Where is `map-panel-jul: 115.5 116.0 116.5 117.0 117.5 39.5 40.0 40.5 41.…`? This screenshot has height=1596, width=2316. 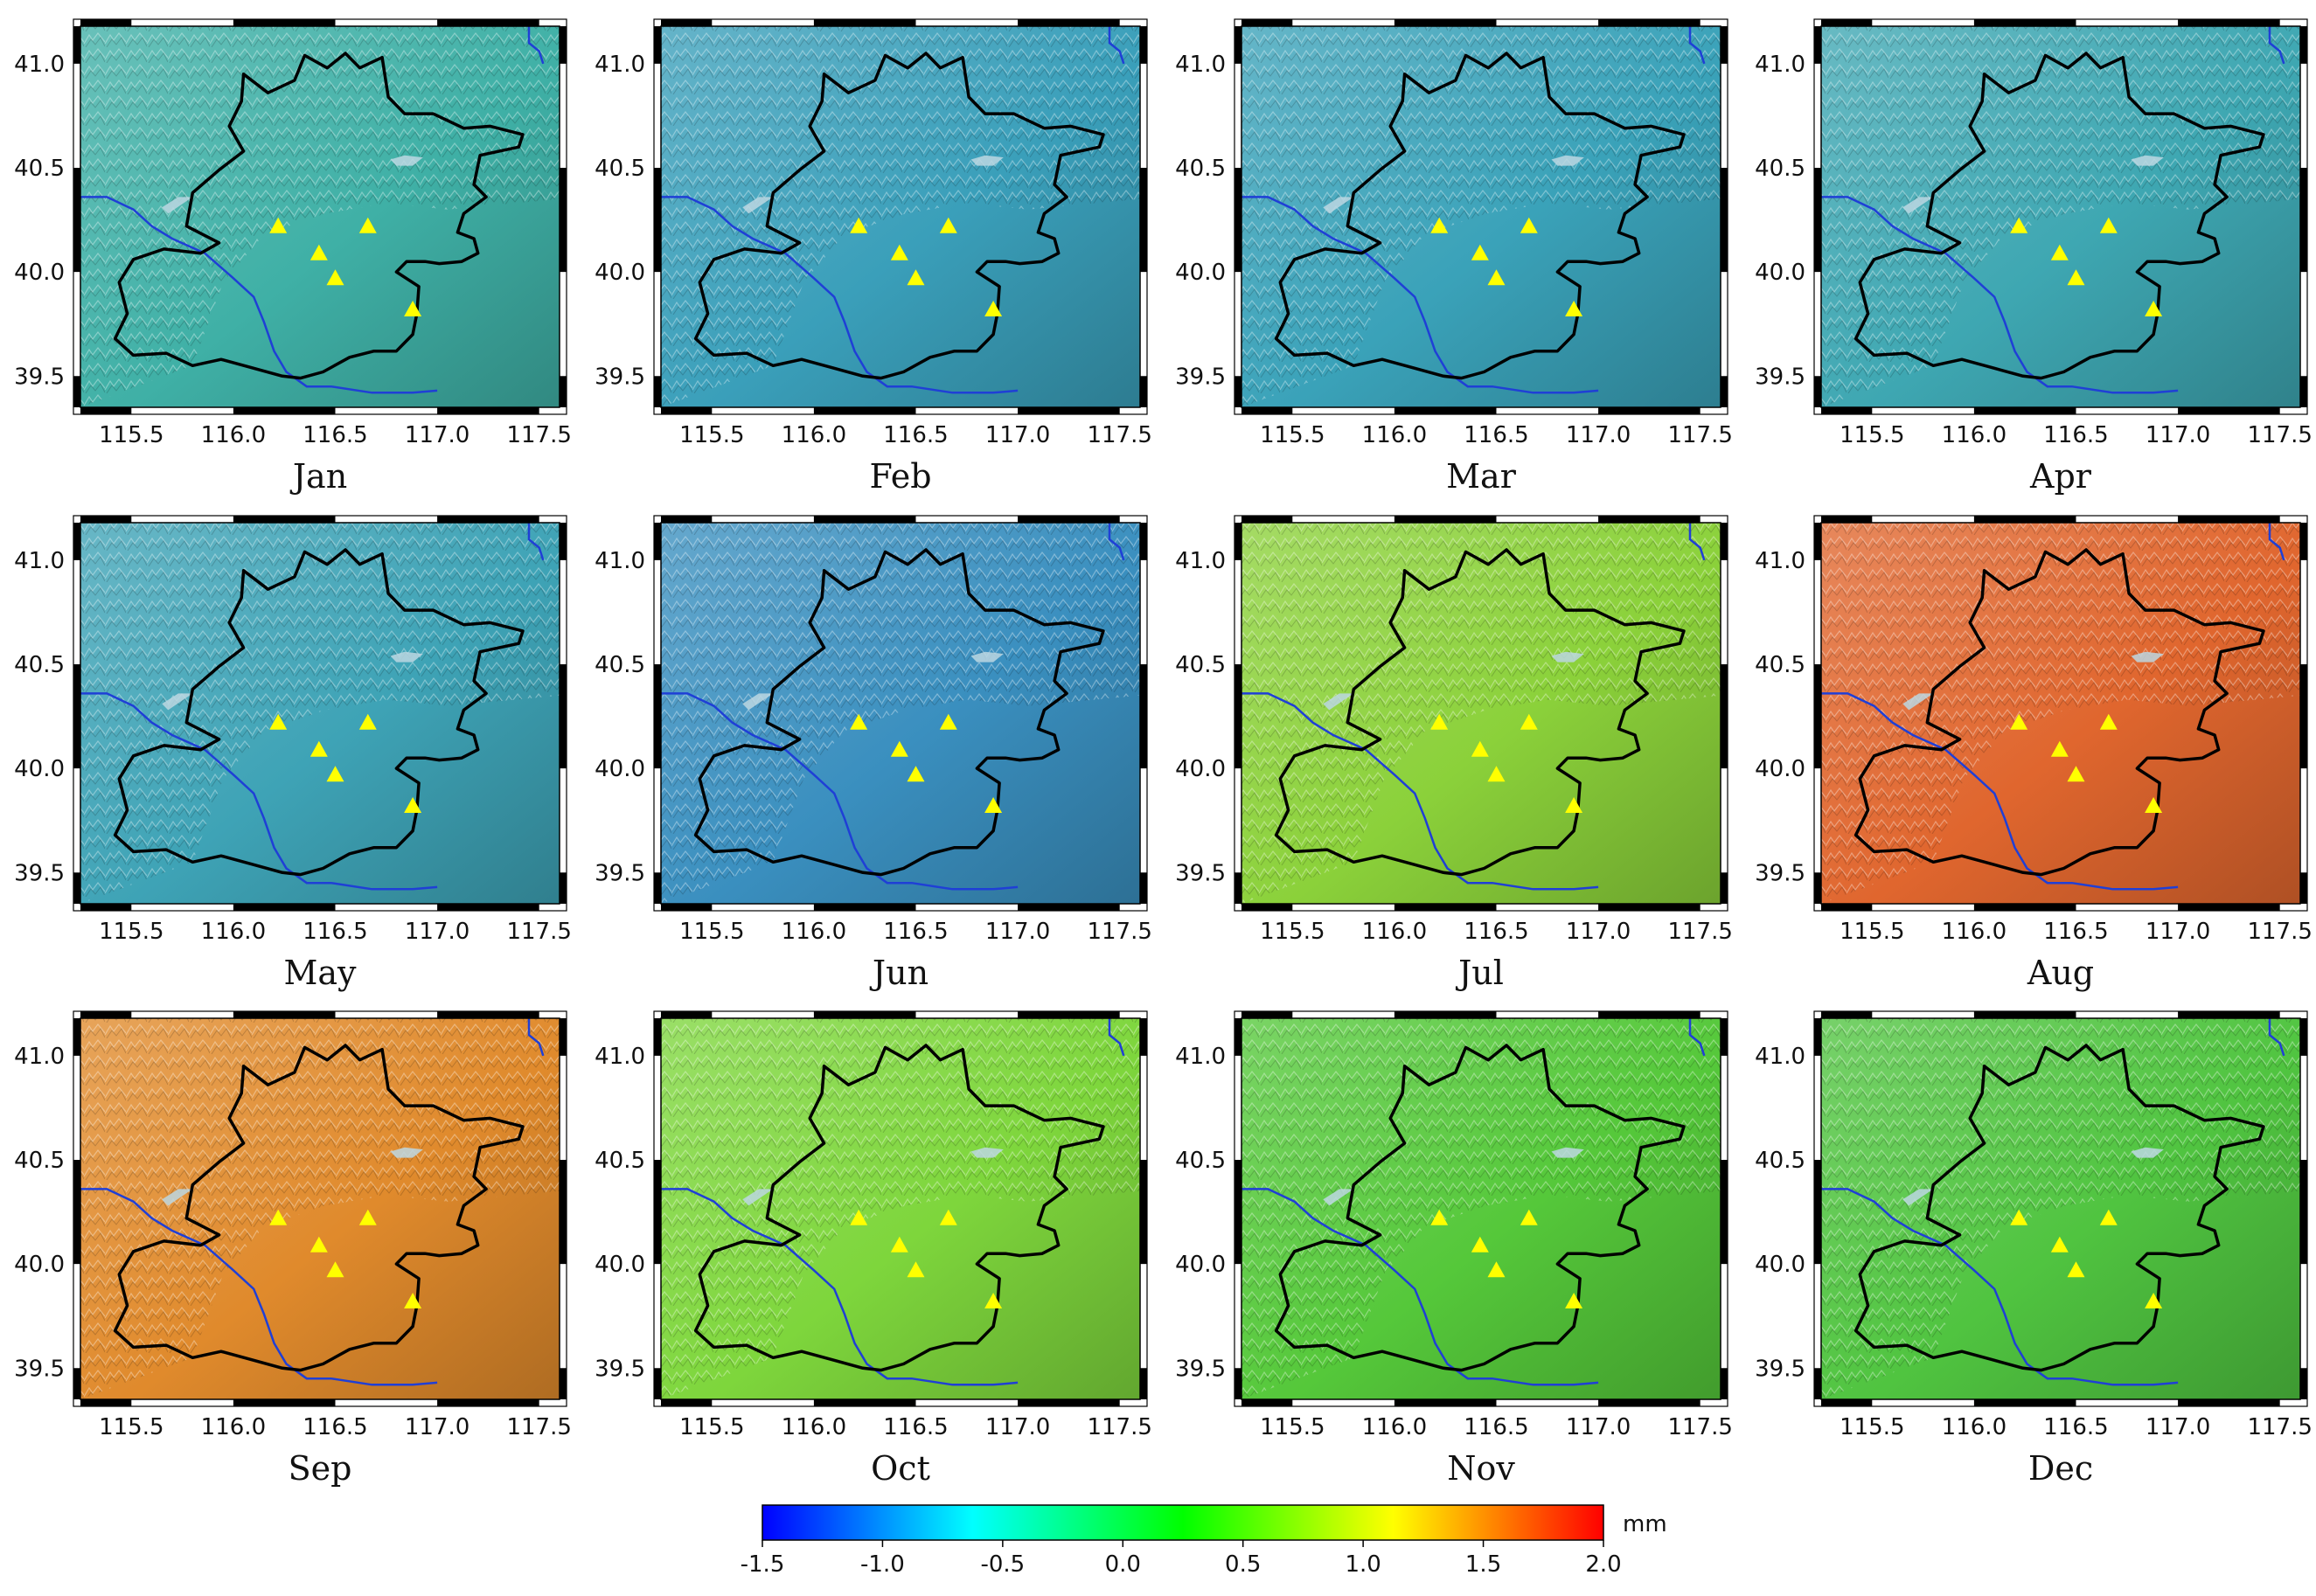 map-panel-jul: 115.5 116.0 116.5 117.0 117.5 39.5 40.0 40.5 41.… is located at coordinates (1454, 753).